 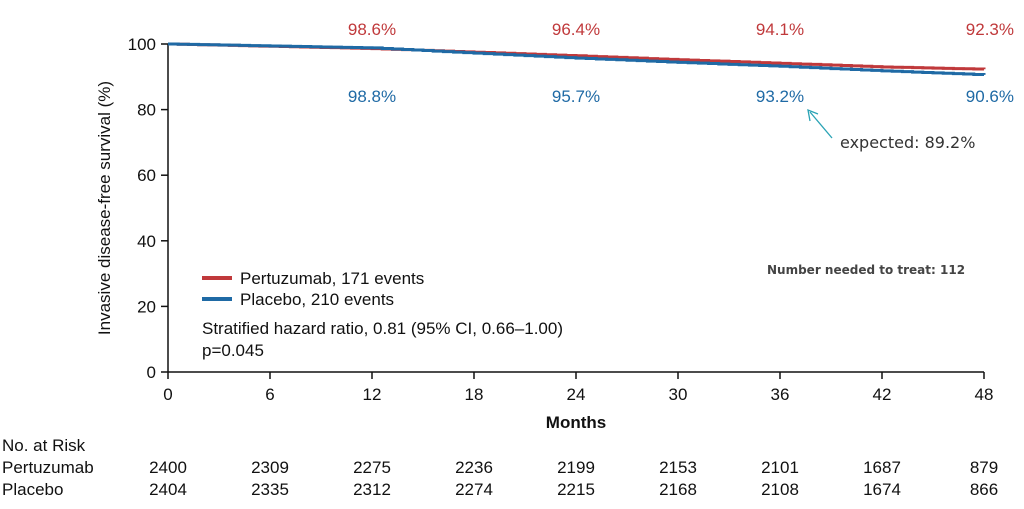 What do you see at coordinates (990, 29) in the screenshot?
I see `pertuzumab-pct-label: 92.3%` at bounding box center [990, 29].